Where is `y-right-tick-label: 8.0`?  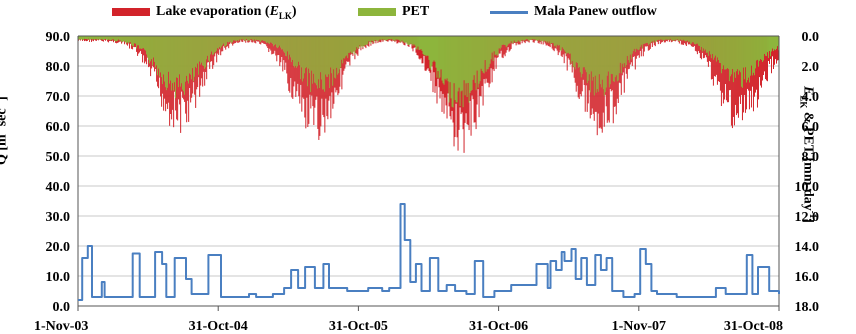
y-right-tick-label: 8.0 is located at coordinates (811, 157).